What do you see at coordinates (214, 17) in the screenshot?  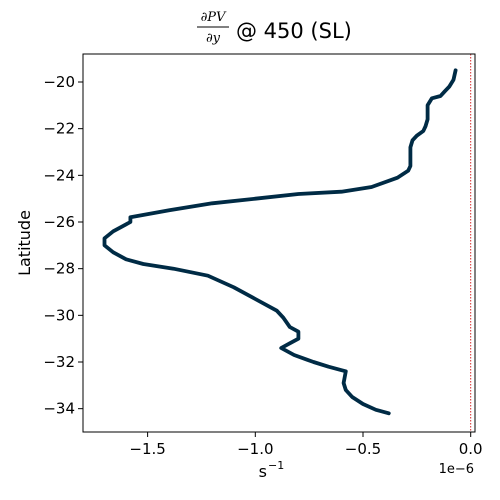 I see `title-numerator: ∂PV` at bounding box center [214, 17].